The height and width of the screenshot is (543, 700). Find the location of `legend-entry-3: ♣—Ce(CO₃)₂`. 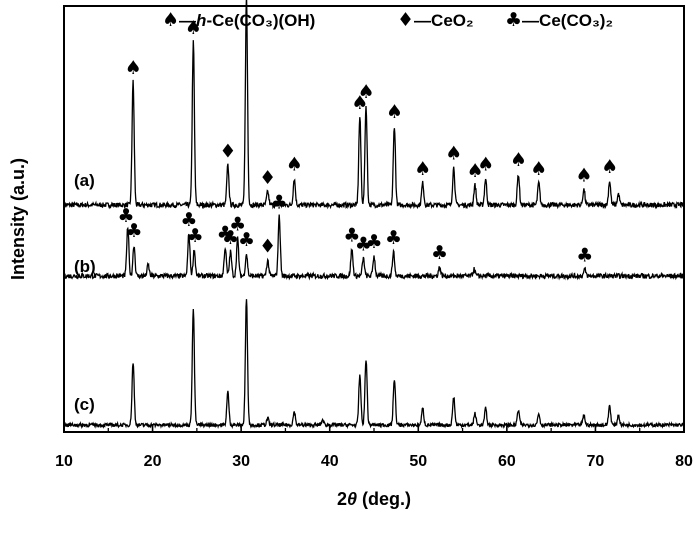

legend-entry-3: ♣—Ce(CO₃)₂ is located at coordinates (559, 20).